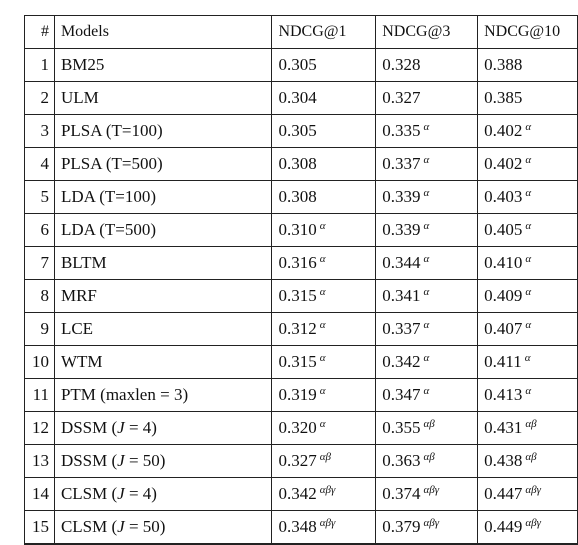 This screenshot has width=578, height=545. I want to click on metric-value: 0.379, so click(401, 526).